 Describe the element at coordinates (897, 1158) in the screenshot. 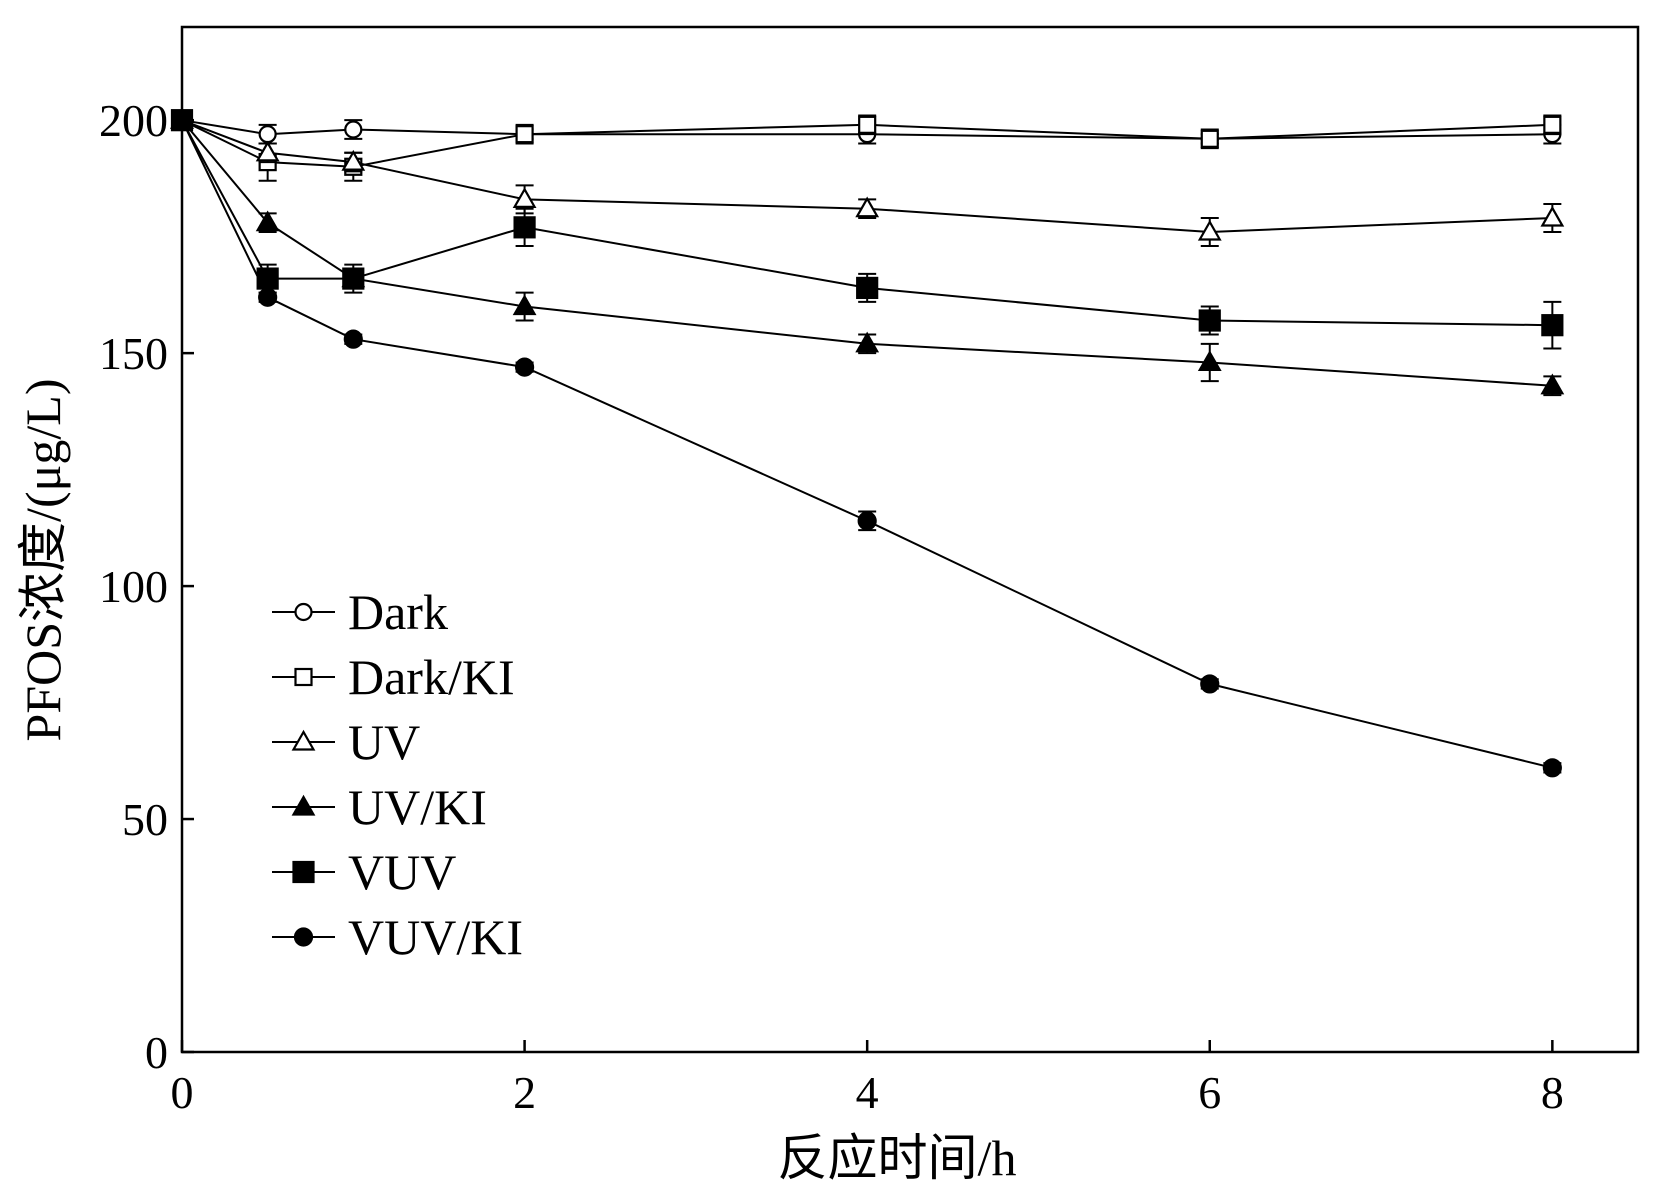

I see `x-axis-title: 反应时间/h` at that location.